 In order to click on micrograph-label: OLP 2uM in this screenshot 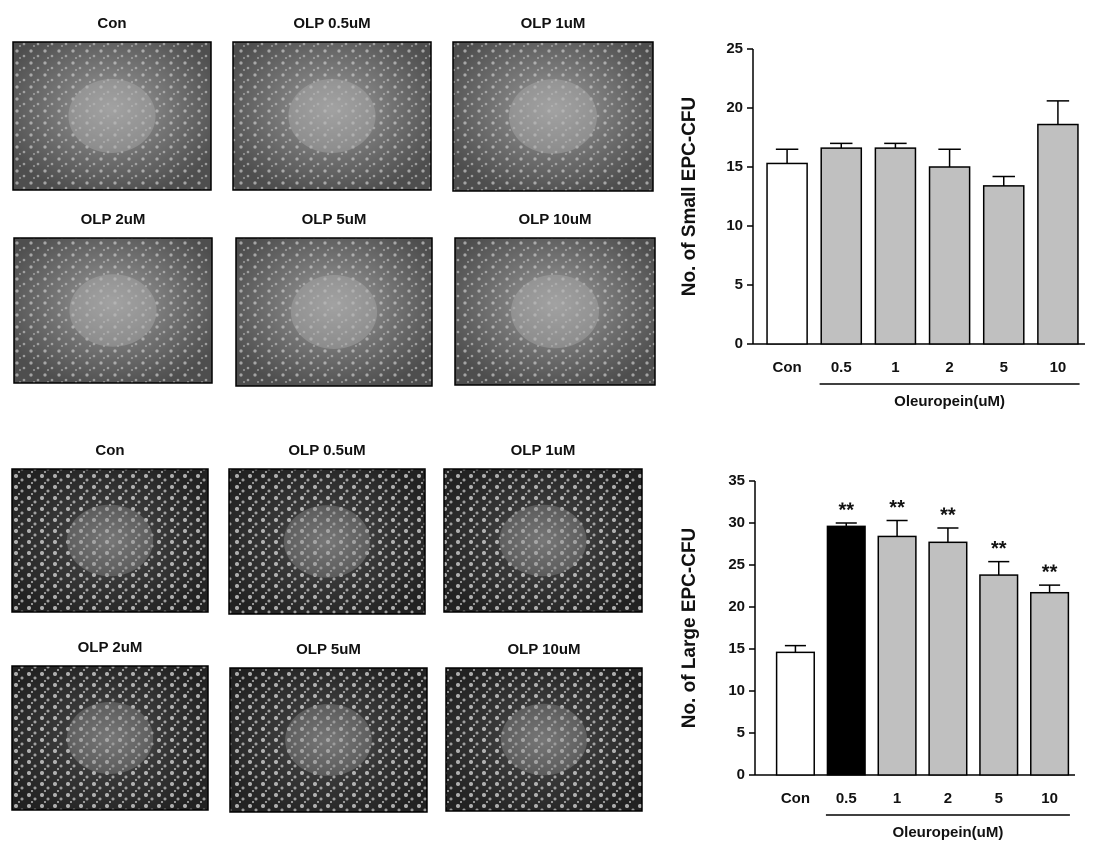, I will do `click(113, 219)`.